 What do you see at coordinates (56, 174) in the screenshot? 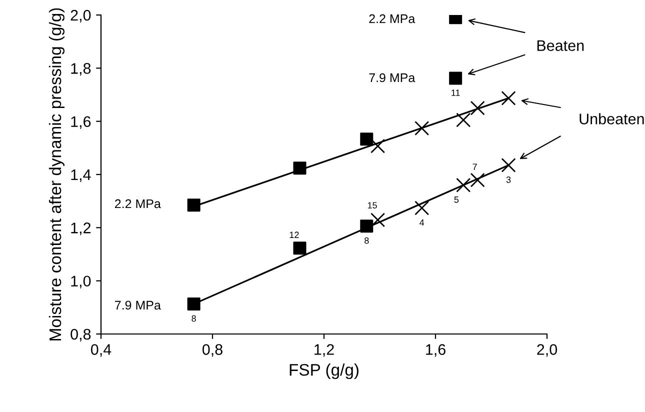
I see `y-axis-title: Moisture content after dynamic pressing (g/g)` at bounding box center [56, 174].